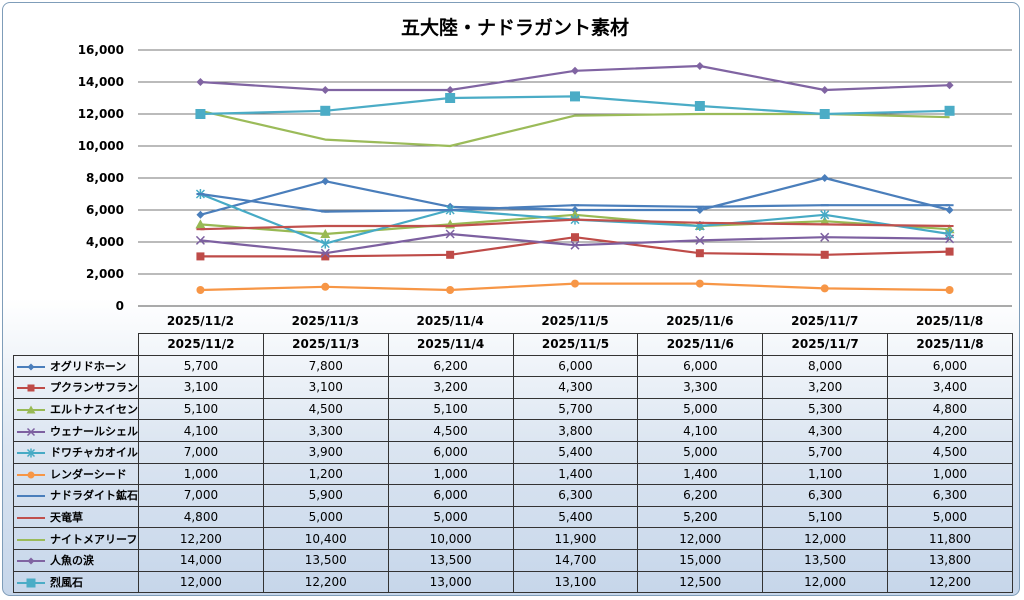 Image resolution: width=1024 pixels, height=600 pixels. What do you see at coordinates (450, 409) in the screenshot?
I see `table-cell: 5,100` at bounding box center [450, 409].